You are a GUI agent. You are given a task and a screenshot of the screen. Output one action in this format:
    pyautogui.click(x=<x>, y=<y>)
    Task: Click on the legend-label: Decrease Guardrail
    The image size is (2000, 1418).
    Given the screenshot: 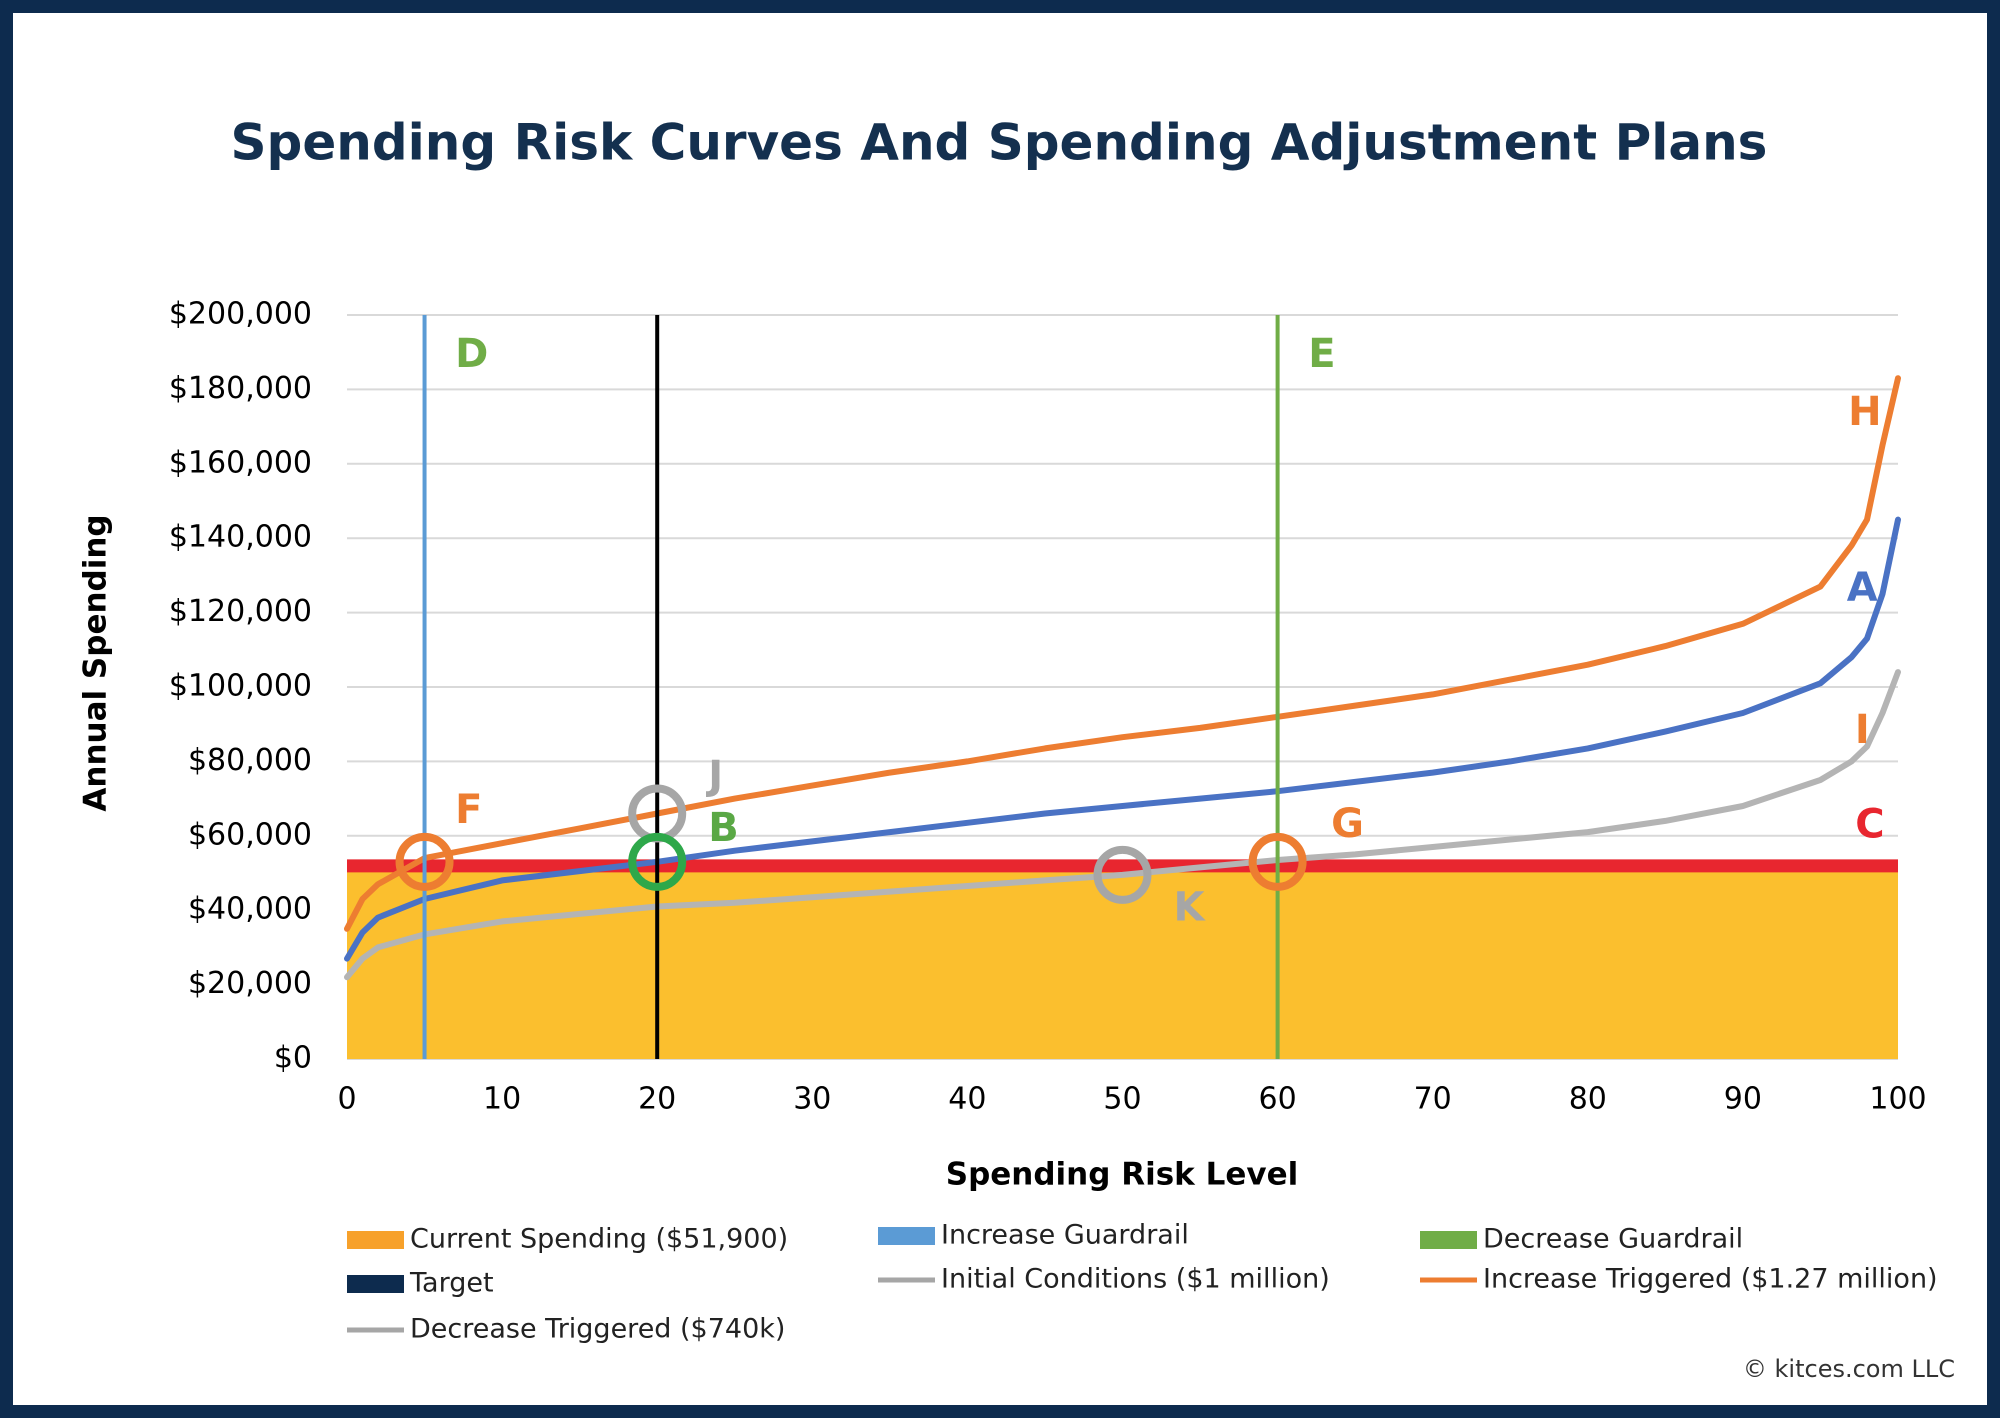 What is the action you would take?
    pyautogui.click(x=1613, y=1239)
    